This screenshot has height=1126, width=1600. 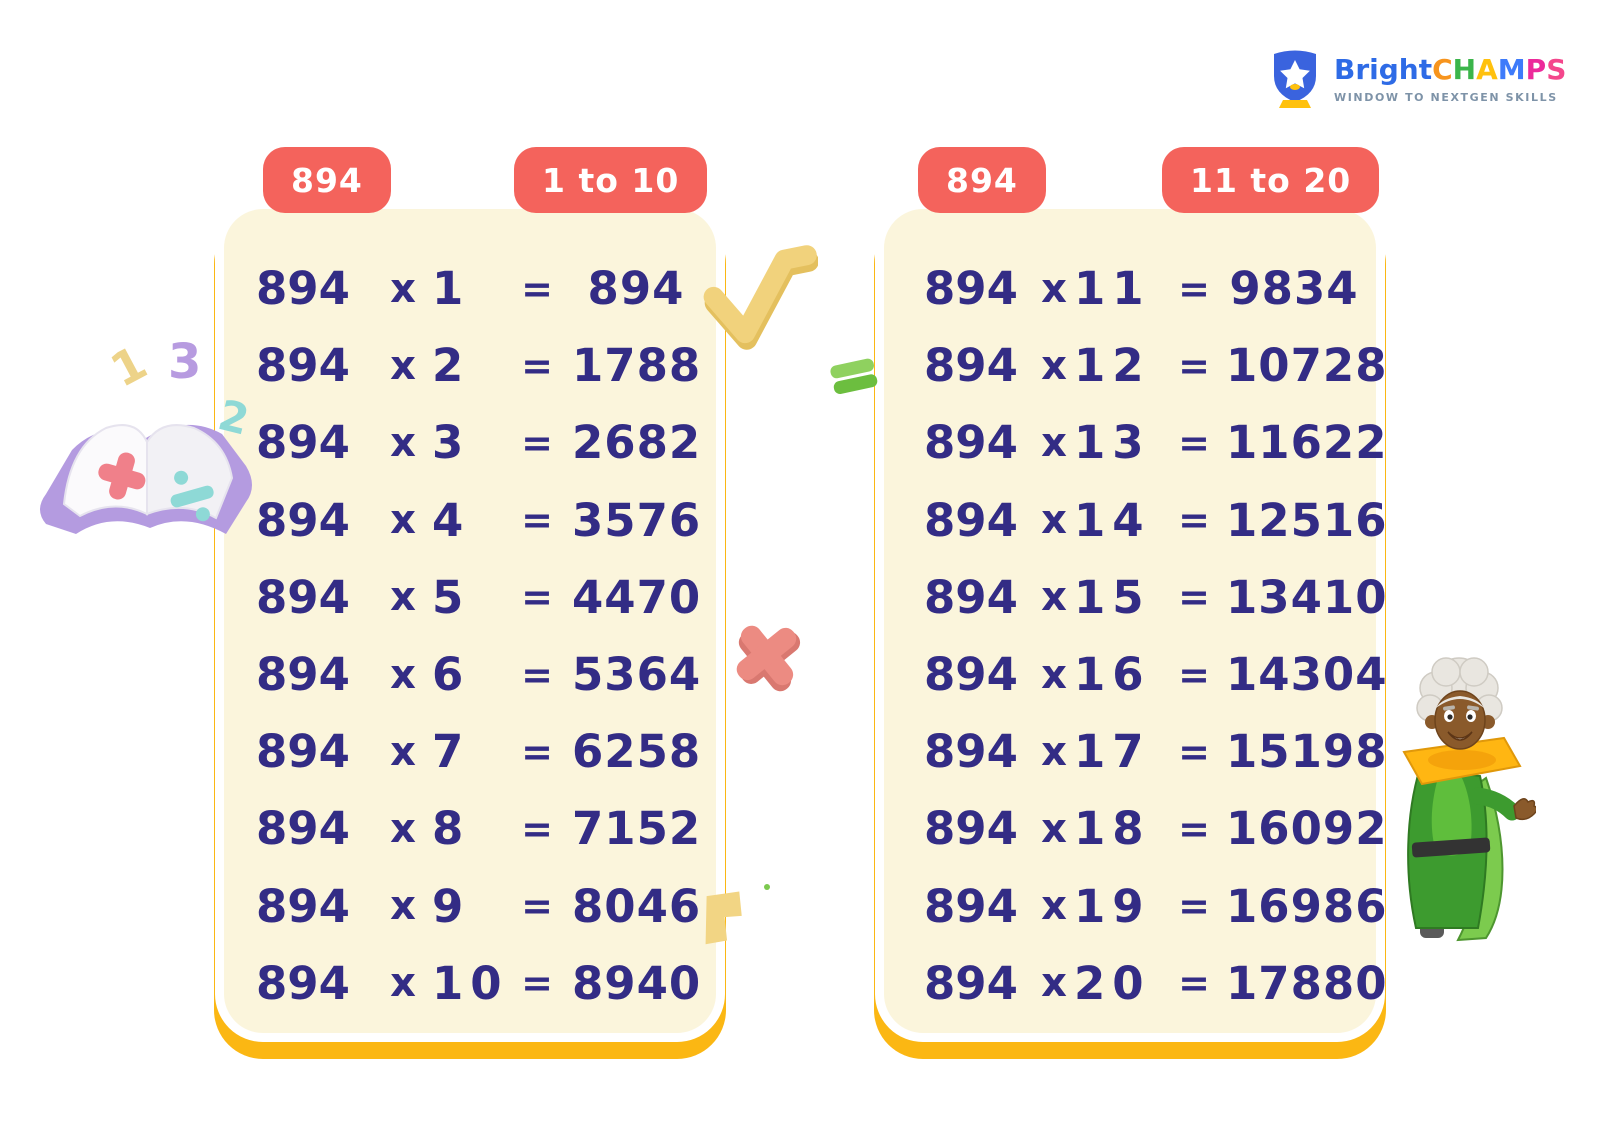 I want to click on multiplier: 8, so click(x=451, y=829).